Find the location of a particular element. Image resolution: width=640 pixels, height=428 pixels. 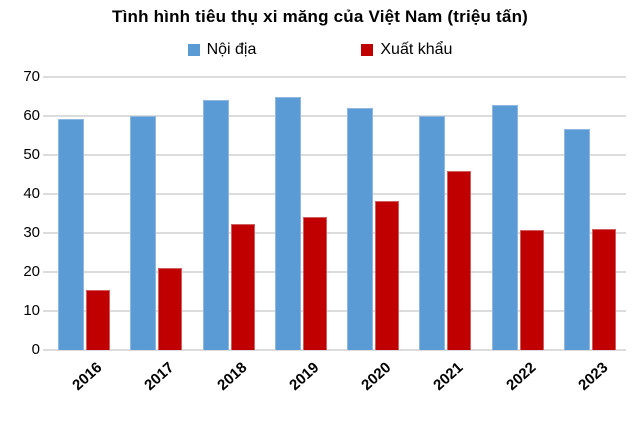

bar-series0-2021 is located at coordinates (432, 233).